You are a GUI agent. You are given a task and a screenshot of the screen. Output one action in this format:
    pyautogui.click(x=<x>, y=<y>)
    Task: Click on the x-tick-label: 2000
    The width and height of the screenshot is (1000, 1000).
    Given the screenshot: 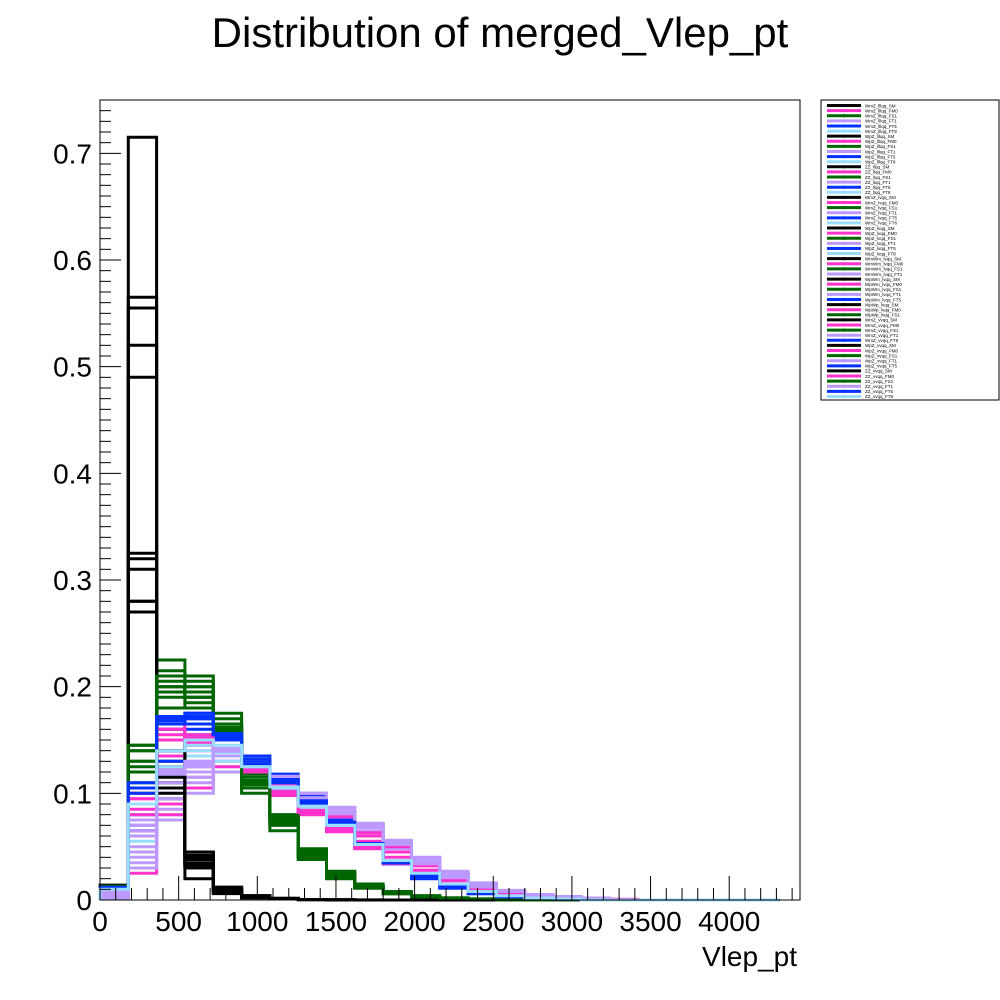 What is the action you would take?
    pyautogui.click(x=414, y=921)
    